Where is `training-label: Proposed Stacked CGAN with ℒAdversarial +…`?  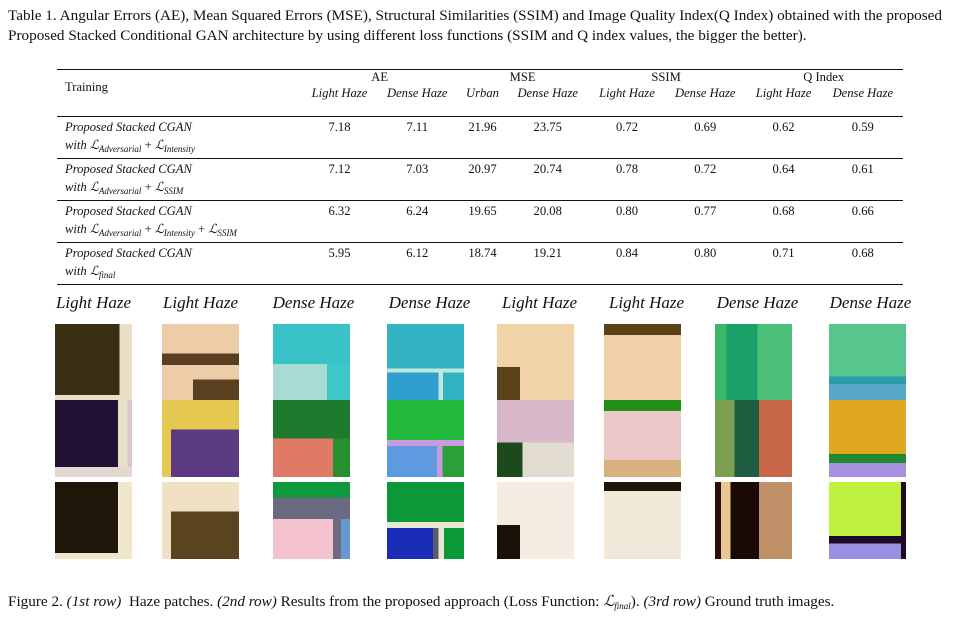 training-label: Proposed Stacked CGAN with ℒAdversarial +… is located at coordinates (179, 137).